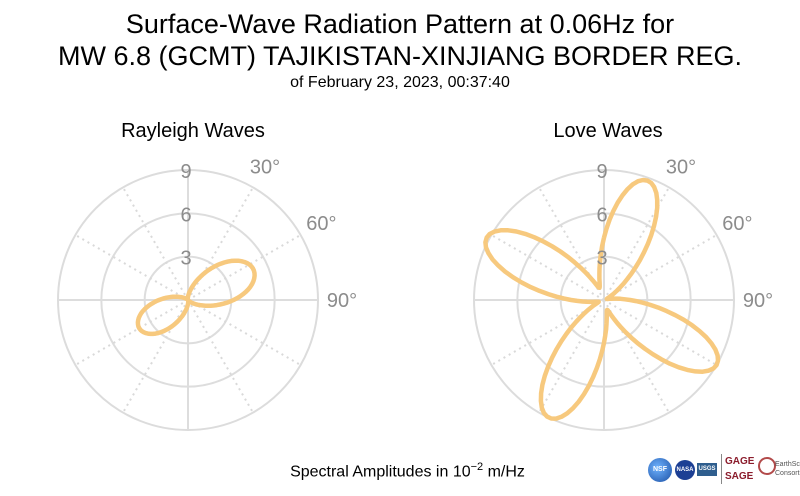 The width and height of the screenshot is (800, 496). I want to click on gage-sage-logo: GAGE SAGE, so click(738, 469).